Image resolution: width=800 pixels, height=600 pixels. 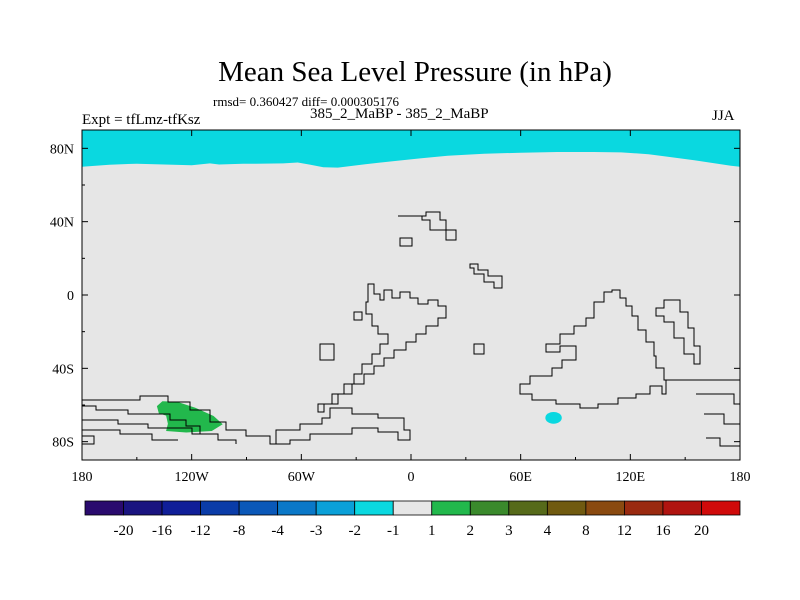 What do you see at coordinates (471, 531) in the screenshot?
I see `colorbar-label: 2` at bounding box center [471, 531].